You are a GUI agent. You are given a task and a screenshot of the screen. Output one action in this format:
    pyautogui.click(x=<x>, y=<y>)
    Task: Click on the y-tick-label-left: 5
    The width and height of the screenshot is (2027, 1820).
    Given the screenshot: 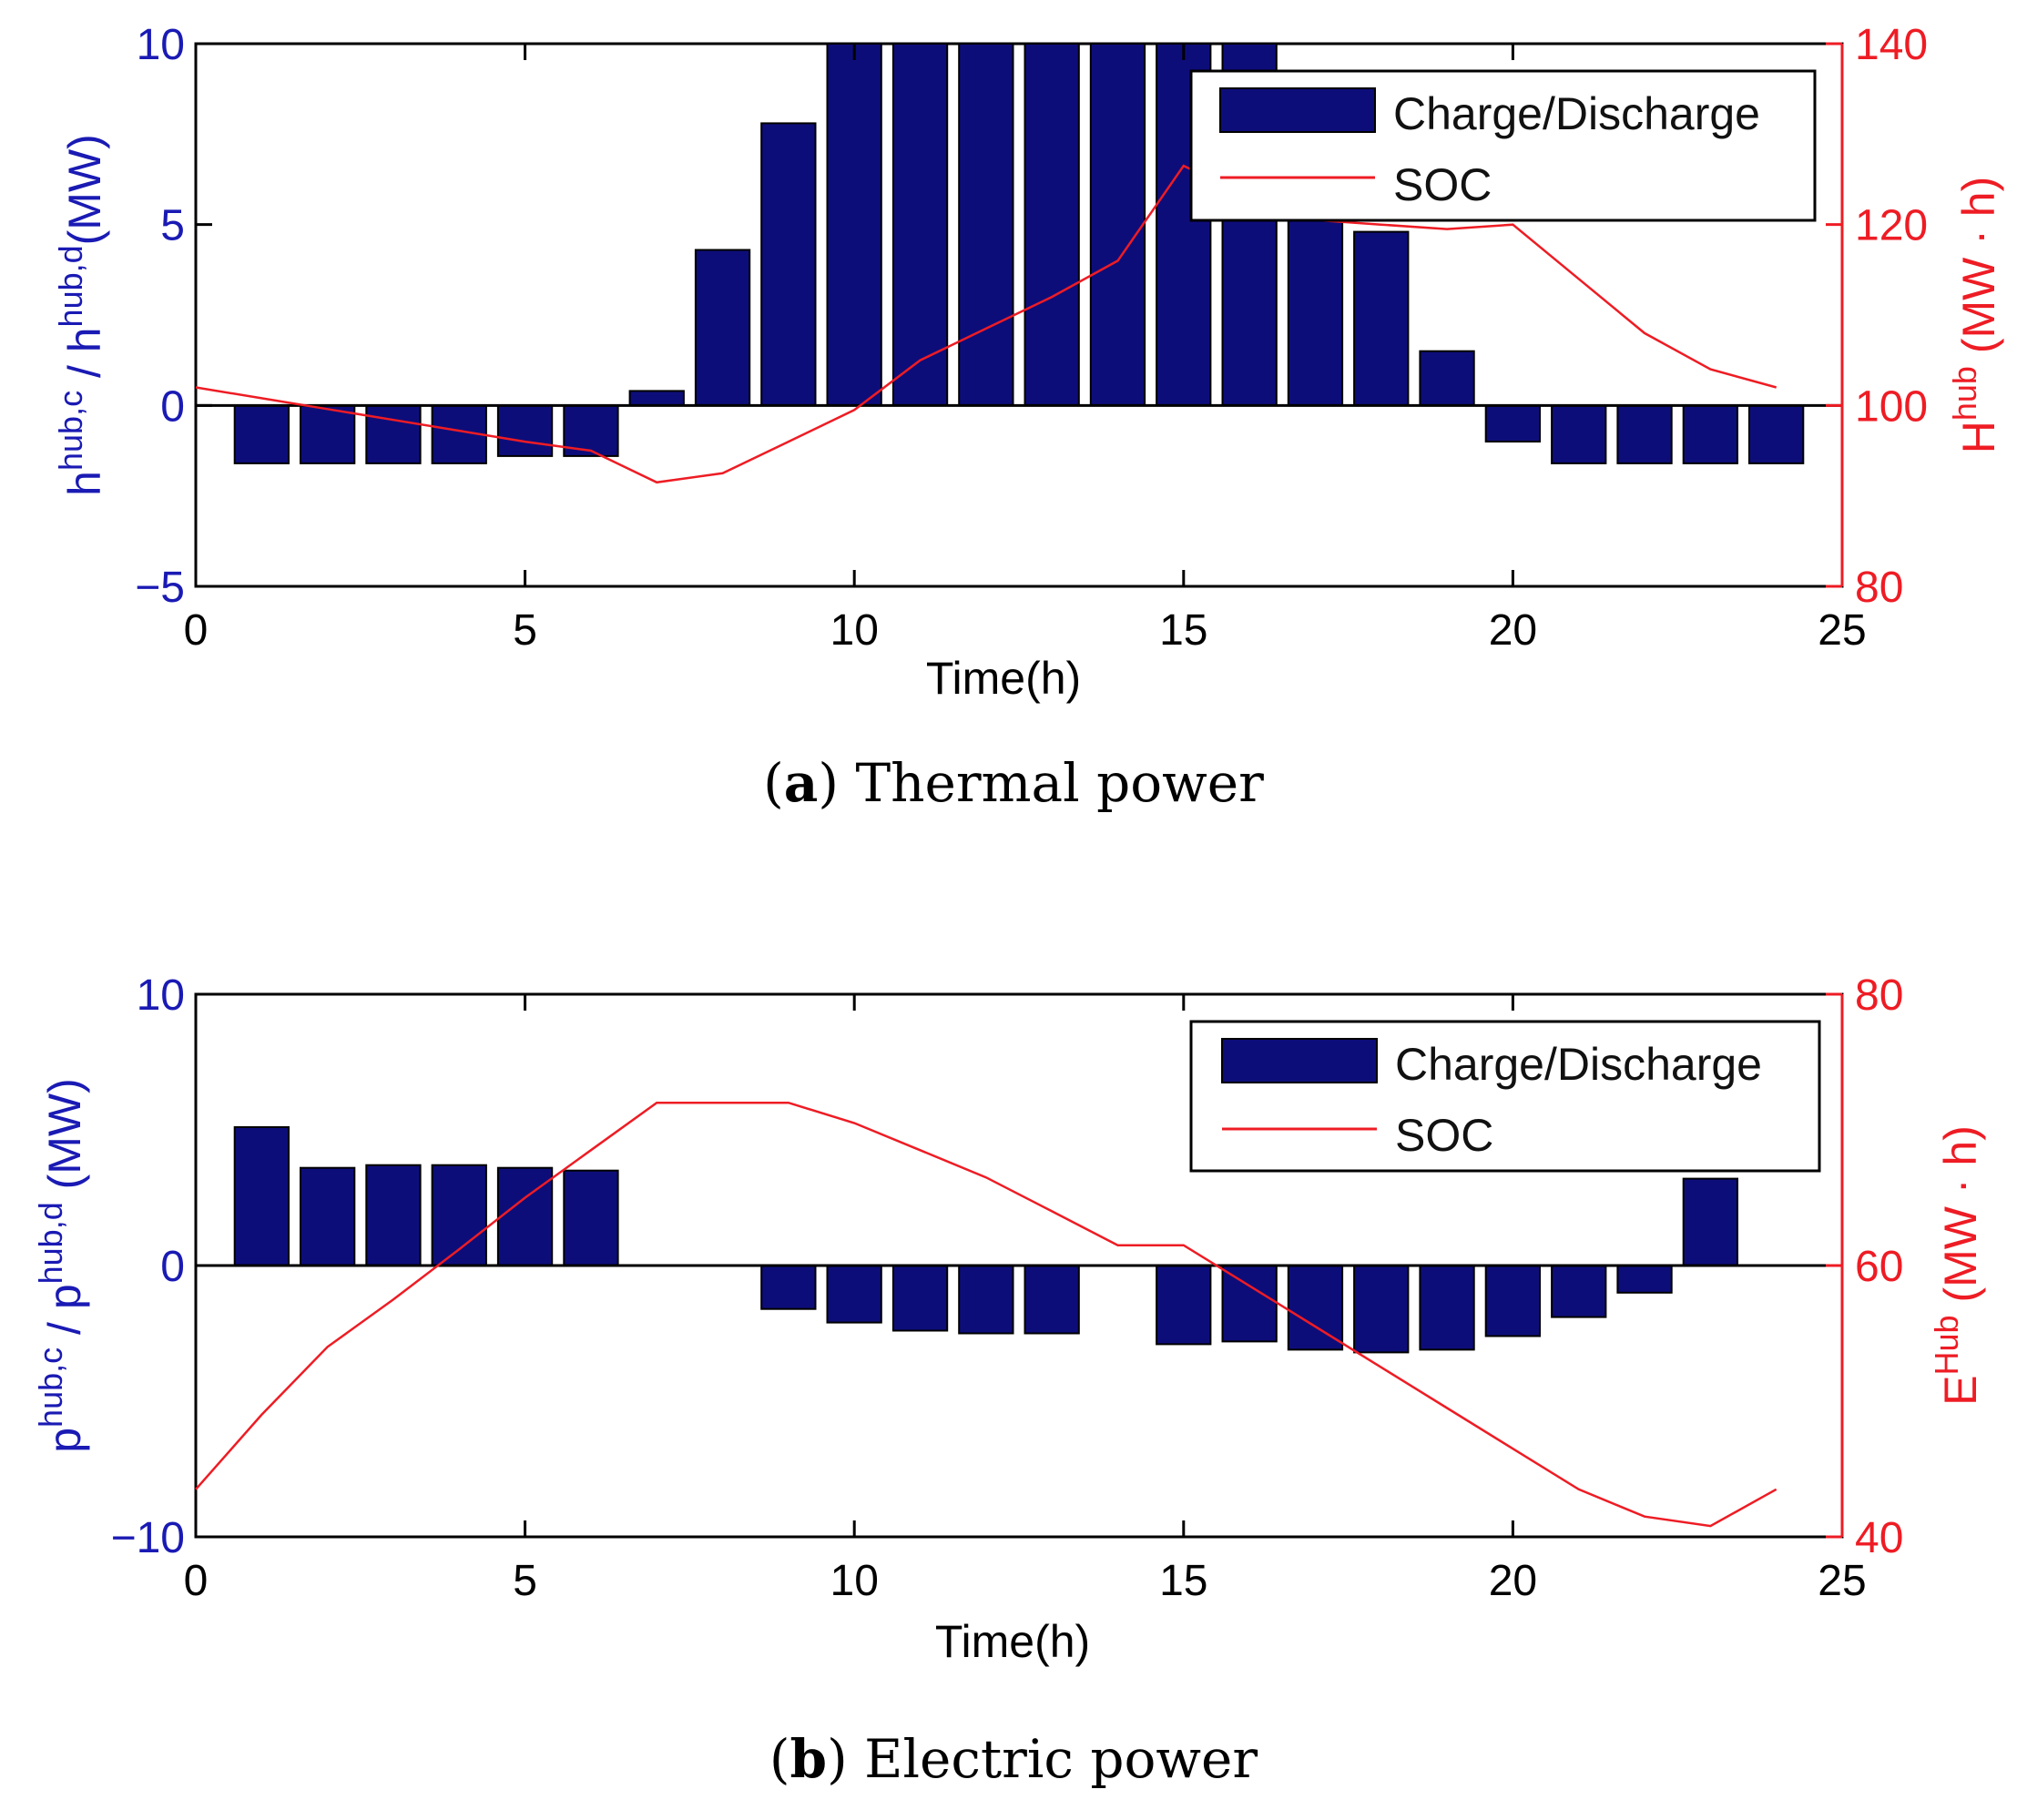 What is the action you would take?
    pyautogui.click(x=172, y=226)
    